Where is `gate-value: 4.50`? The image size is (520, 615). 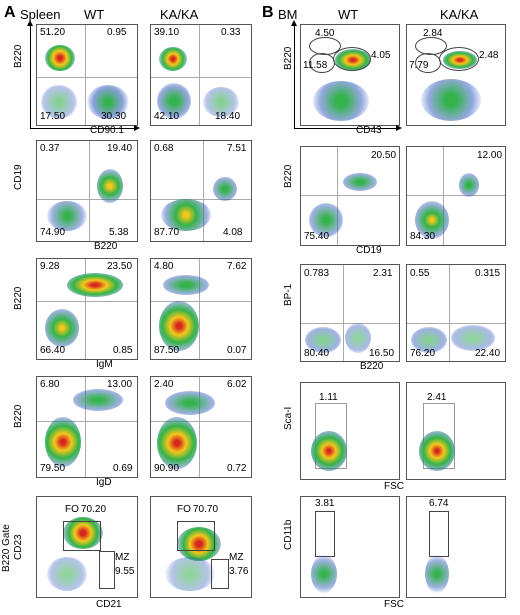
gate-value: 4.50 is located at coordinates (325, 33).